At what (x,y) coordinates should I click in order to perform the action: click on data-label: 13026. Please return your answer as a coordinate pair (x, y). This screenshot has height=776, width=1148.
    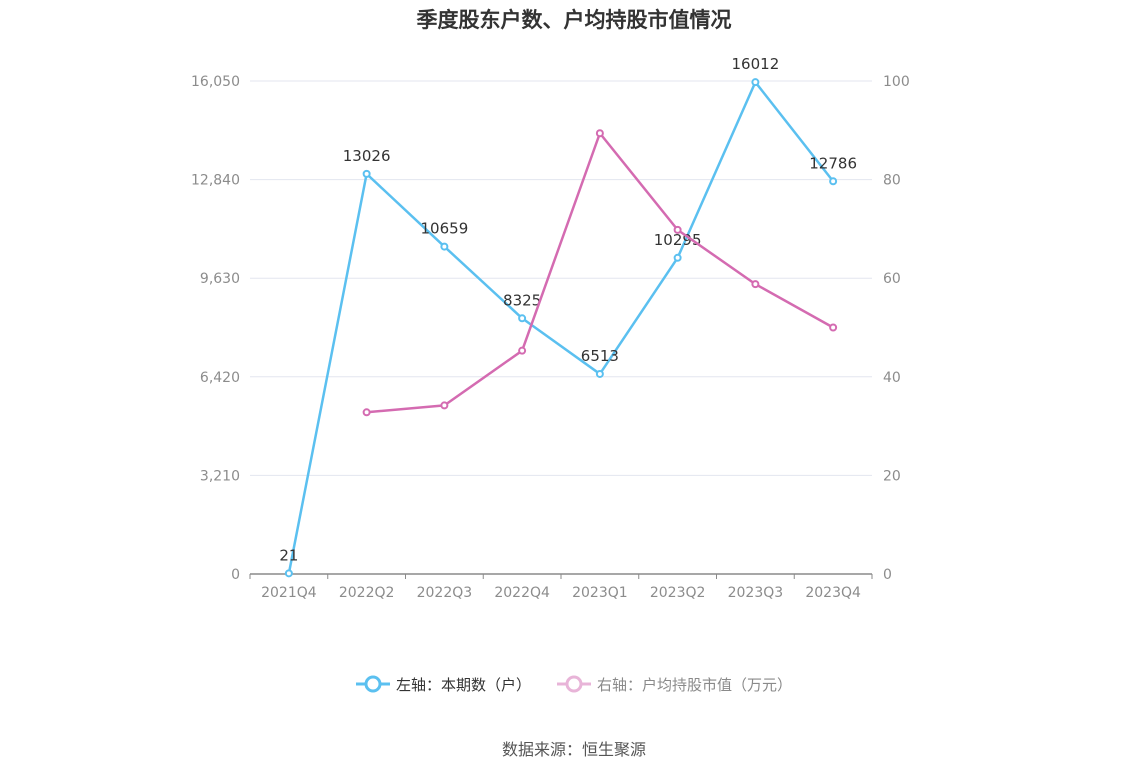
    Looking at the image, I should click on (367, 156).